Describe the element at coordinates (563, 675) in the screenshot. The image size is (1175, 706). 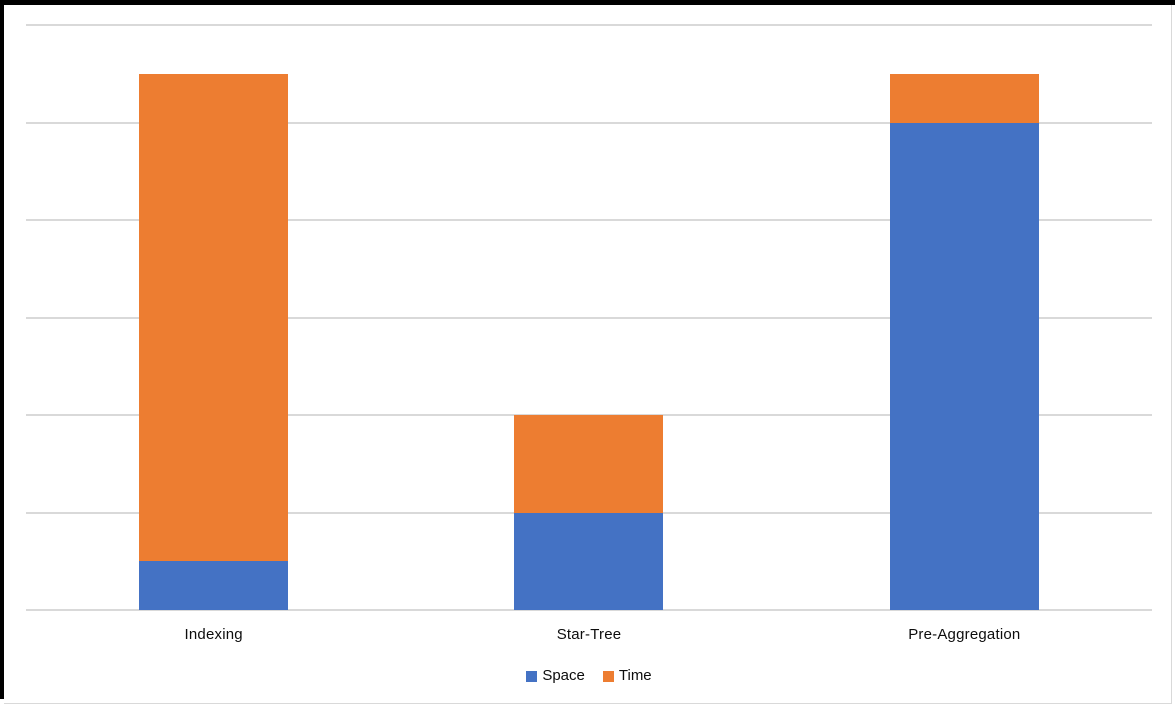
I see `legend-label: Space` at that location.